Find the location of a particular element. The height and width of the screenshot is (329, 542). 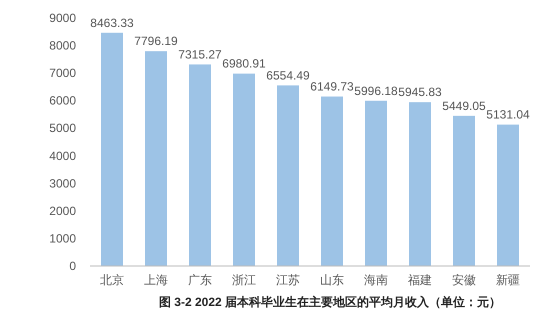

y-tick-label: 4000 is located at coordinates (62, 155).